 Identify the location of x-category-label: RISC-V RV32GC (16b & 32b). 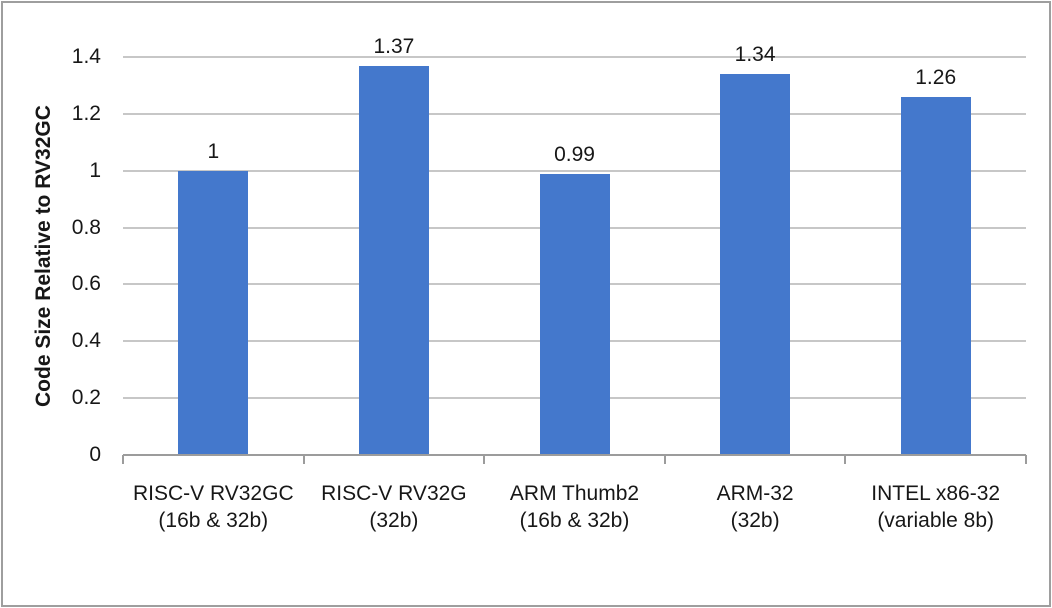
(213, 507).